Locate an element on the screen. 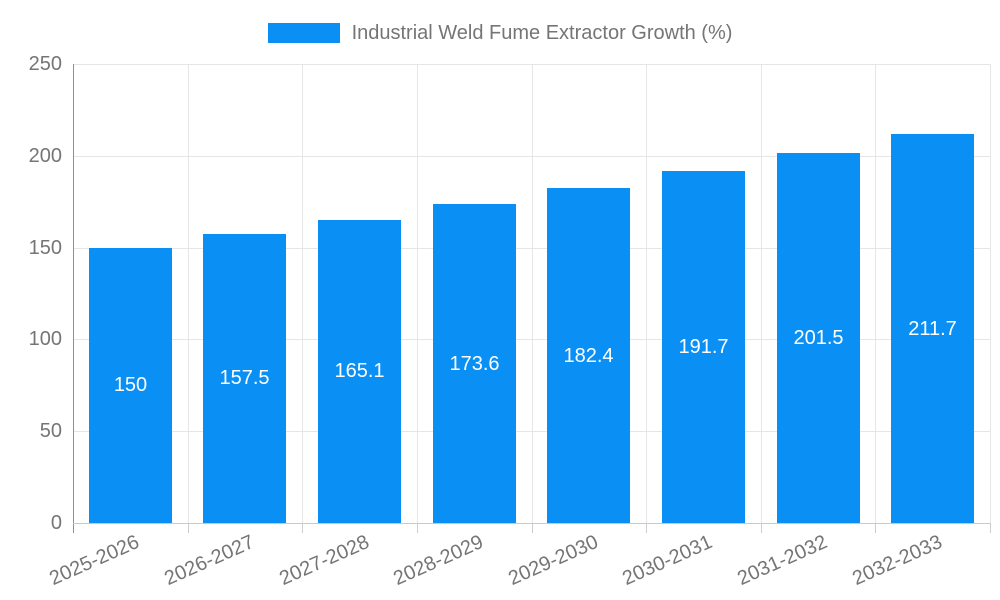 The height and width of the screenshot is (600, 1000). x-axis-tick-label: 2030-2031 is located at coordinates (667, 561).